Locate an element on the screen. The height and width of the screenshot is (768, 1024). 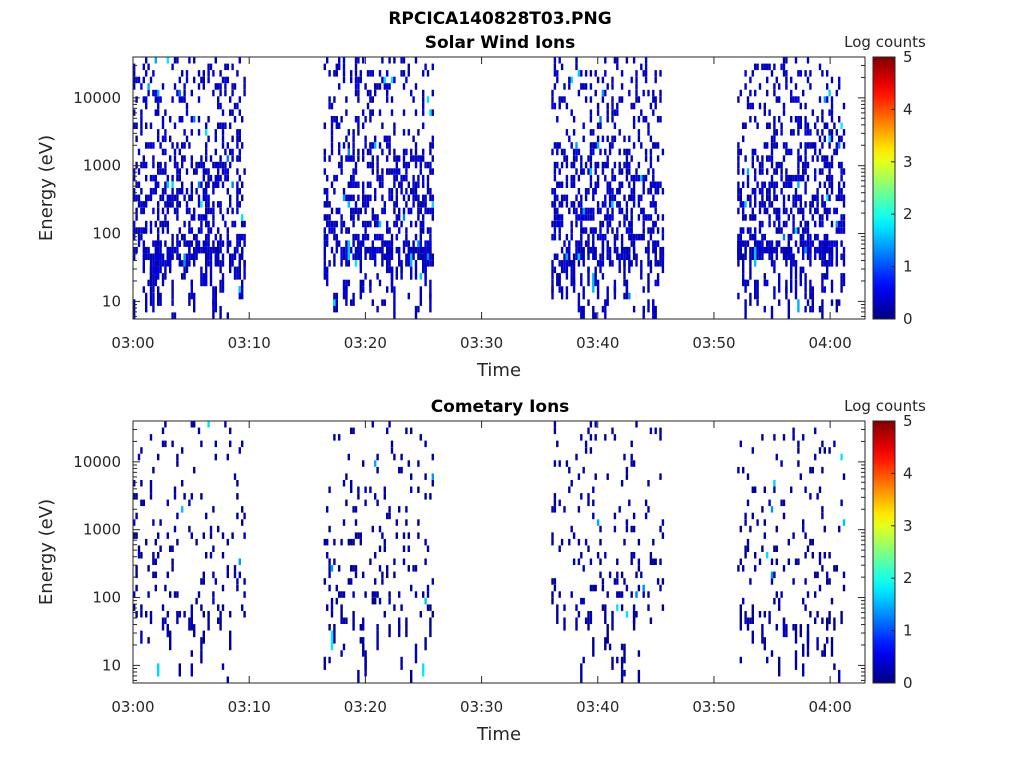
x-tick-label: 04:00 is located at coordinates (830, 707).